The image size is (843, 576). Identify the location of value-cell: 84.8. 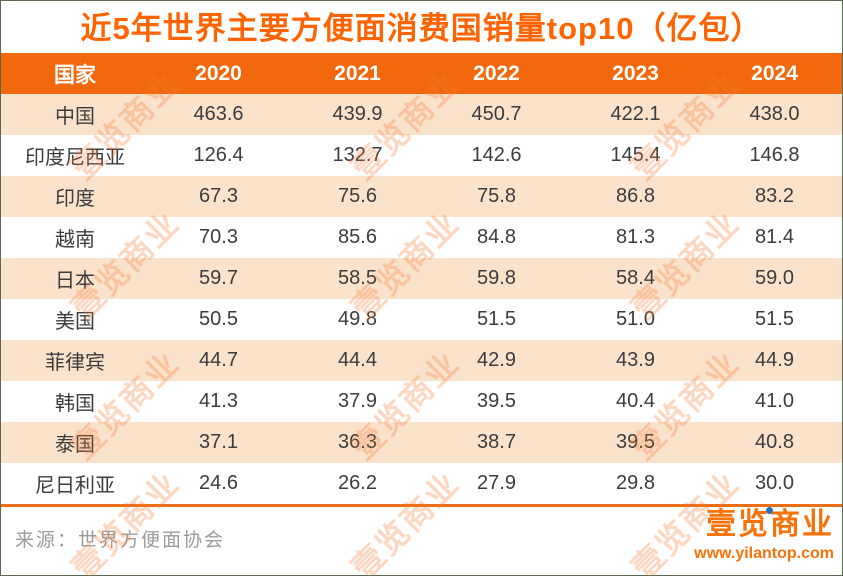
(496, 237).